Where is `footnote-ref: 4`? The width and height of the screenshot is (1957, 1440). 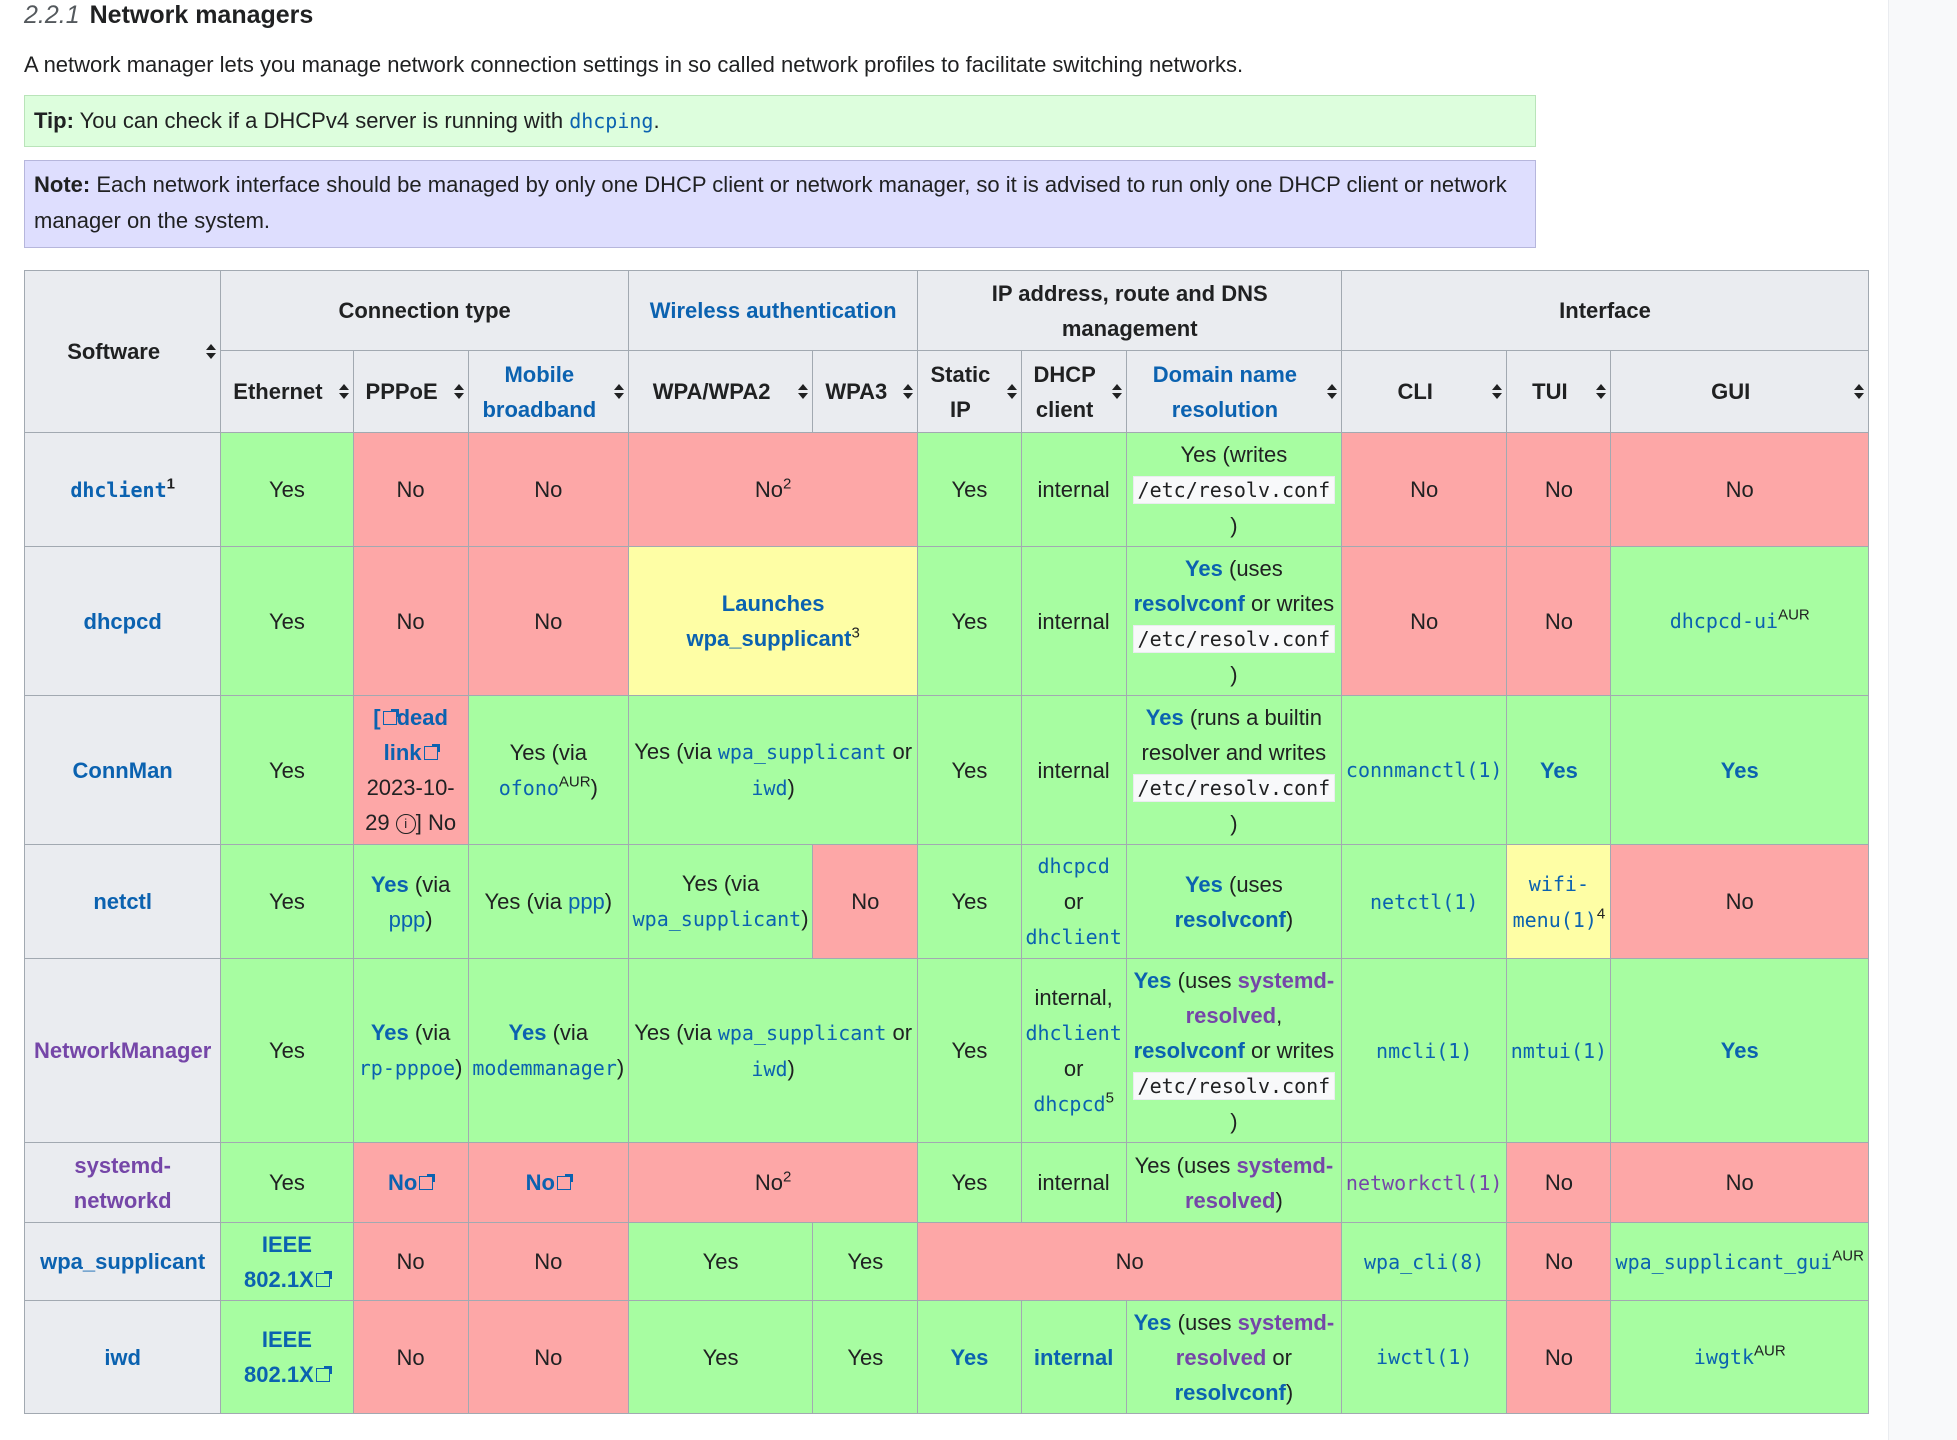 footnote-ref: 4 is located at coordinates (1601, 914).